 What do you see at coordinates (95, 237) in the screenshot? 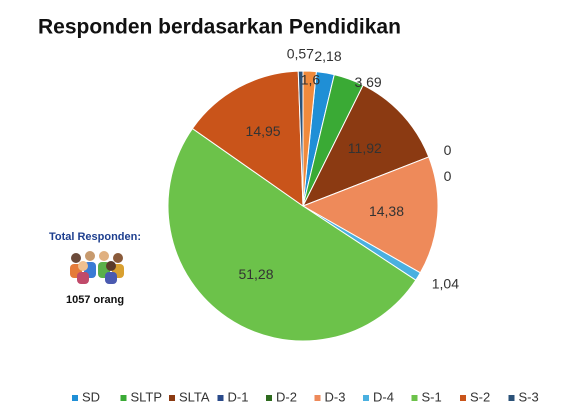
I see `total-label: Total Responden:` at bounding box center [95, 237].